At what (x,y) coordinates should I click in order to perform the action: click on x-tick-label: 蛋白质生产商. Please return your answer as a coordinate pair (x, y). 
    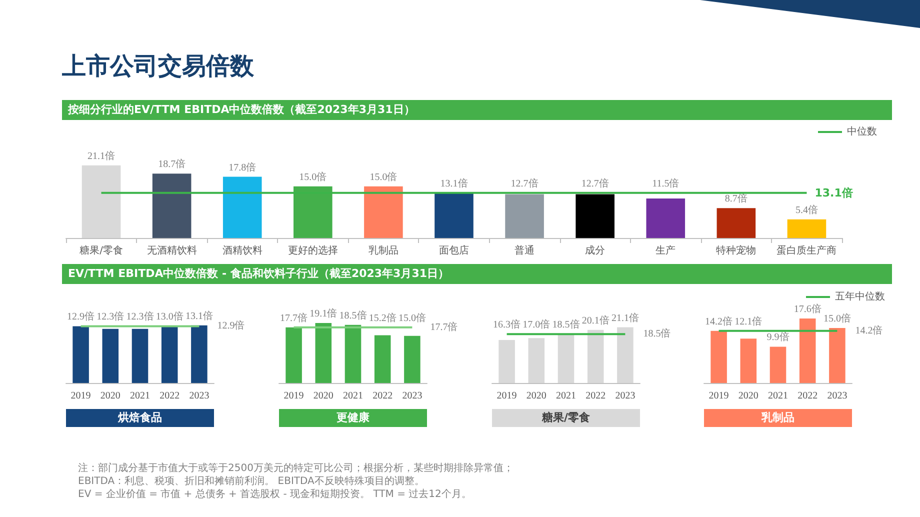
    Looking at the image, I should click on (806, 250).